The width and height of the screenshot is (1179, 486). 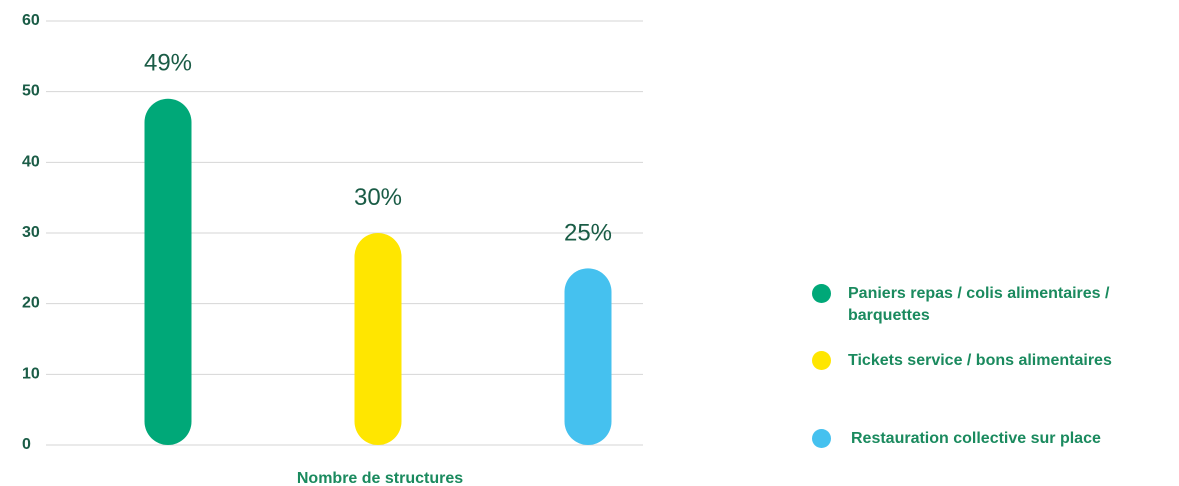 What do you see at coordinates (378, 197) in the screenshot?
I see `data-label: 30%` at bounding box center [378, 197].